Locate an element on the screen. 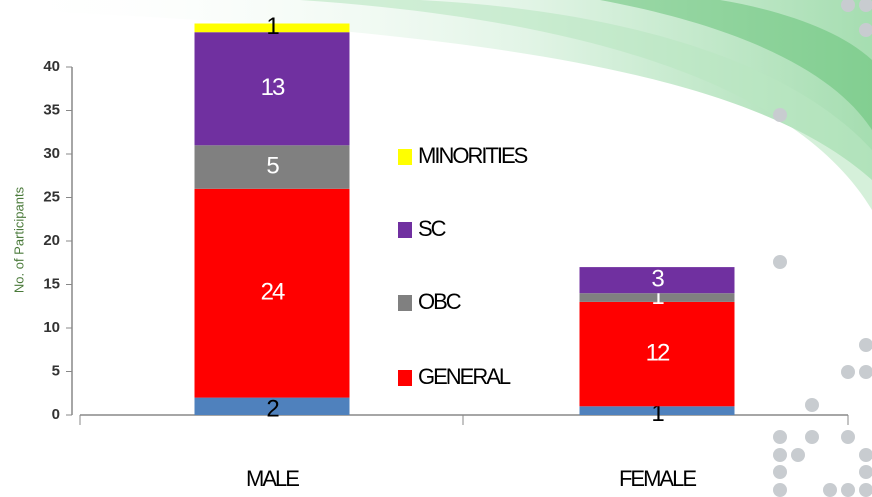 The width and height of the screenshot is (872, 497). legend-label: OBC is located at coordinates (440, 301).